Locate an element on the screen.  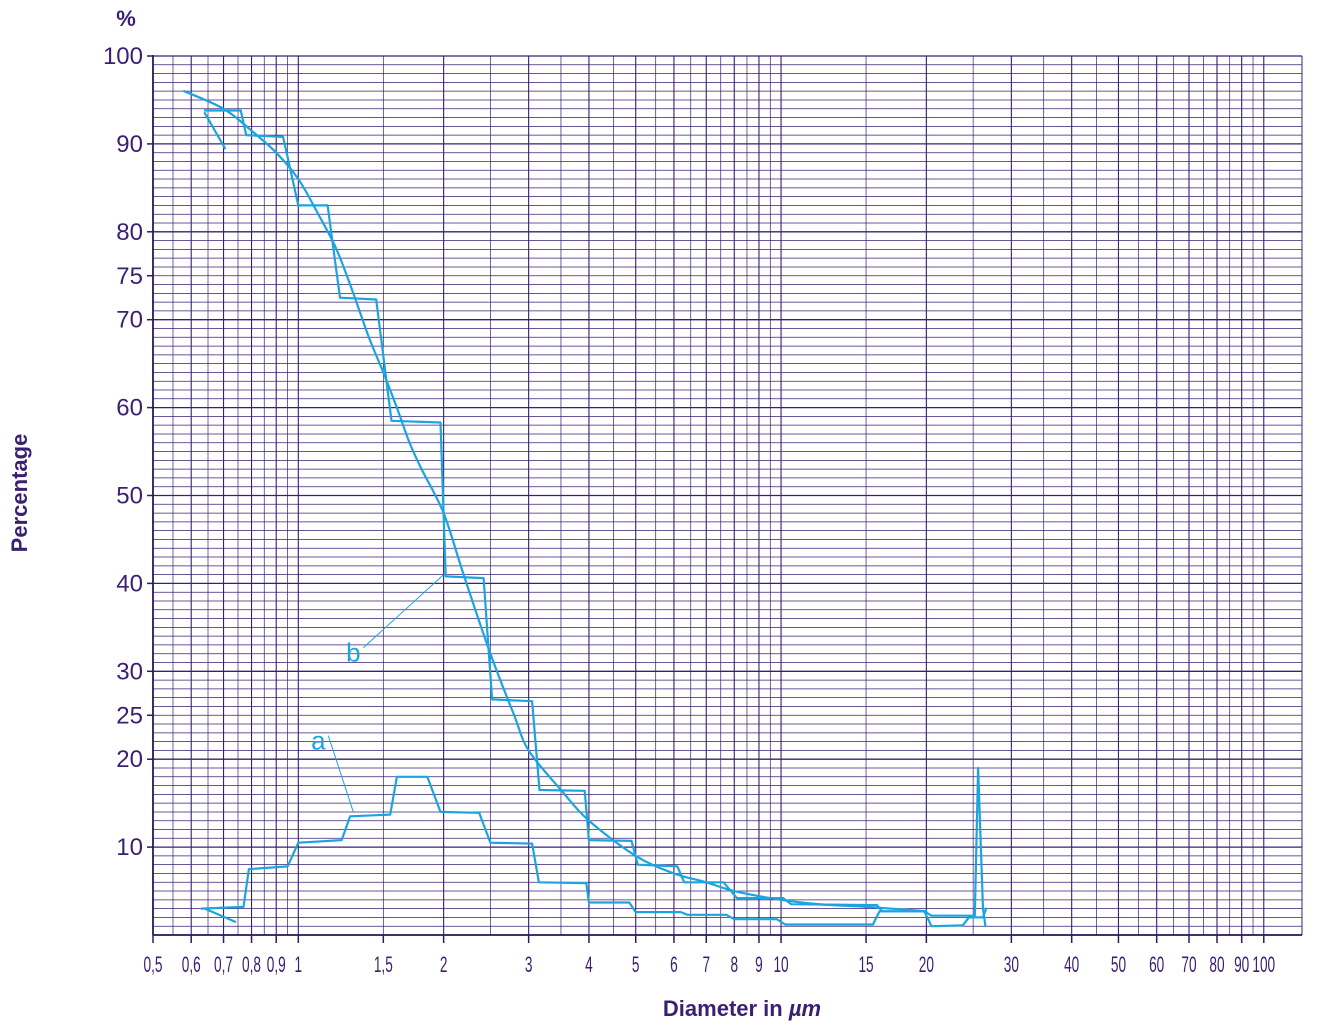
ytick-layer: 10 20 25 30 40 50 60 70 75 80 90 100 is located at coordinates (128, 452).